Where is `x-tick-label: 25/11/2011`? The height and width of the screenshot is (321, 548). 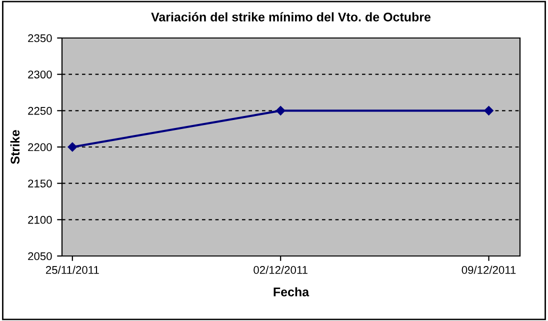
x-tick-label: 25/11/2011 is located at coordinates (72, 270).